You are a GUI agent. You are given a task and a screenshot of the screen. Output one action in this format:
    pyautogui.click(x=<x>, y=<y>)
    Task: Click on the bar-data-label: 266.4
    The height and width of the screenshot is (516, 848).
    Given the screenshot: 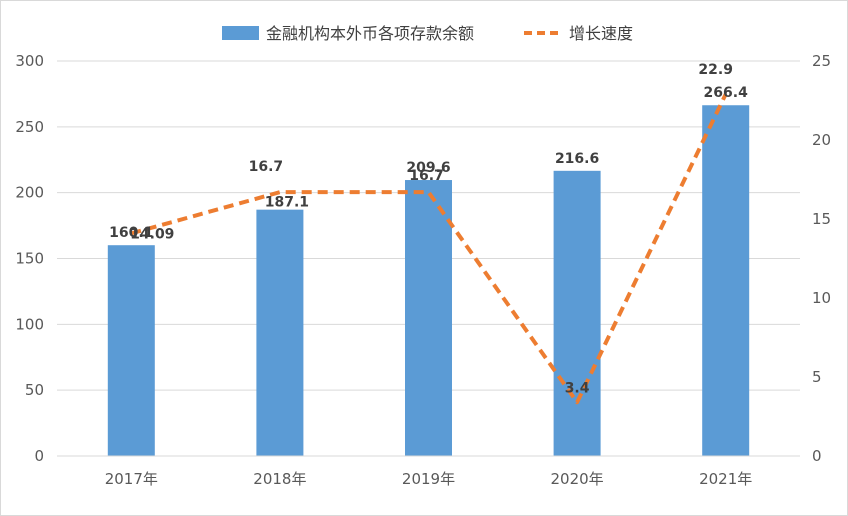 What is the action you would take?
    pyautogui.click(x=726, y=93)
    